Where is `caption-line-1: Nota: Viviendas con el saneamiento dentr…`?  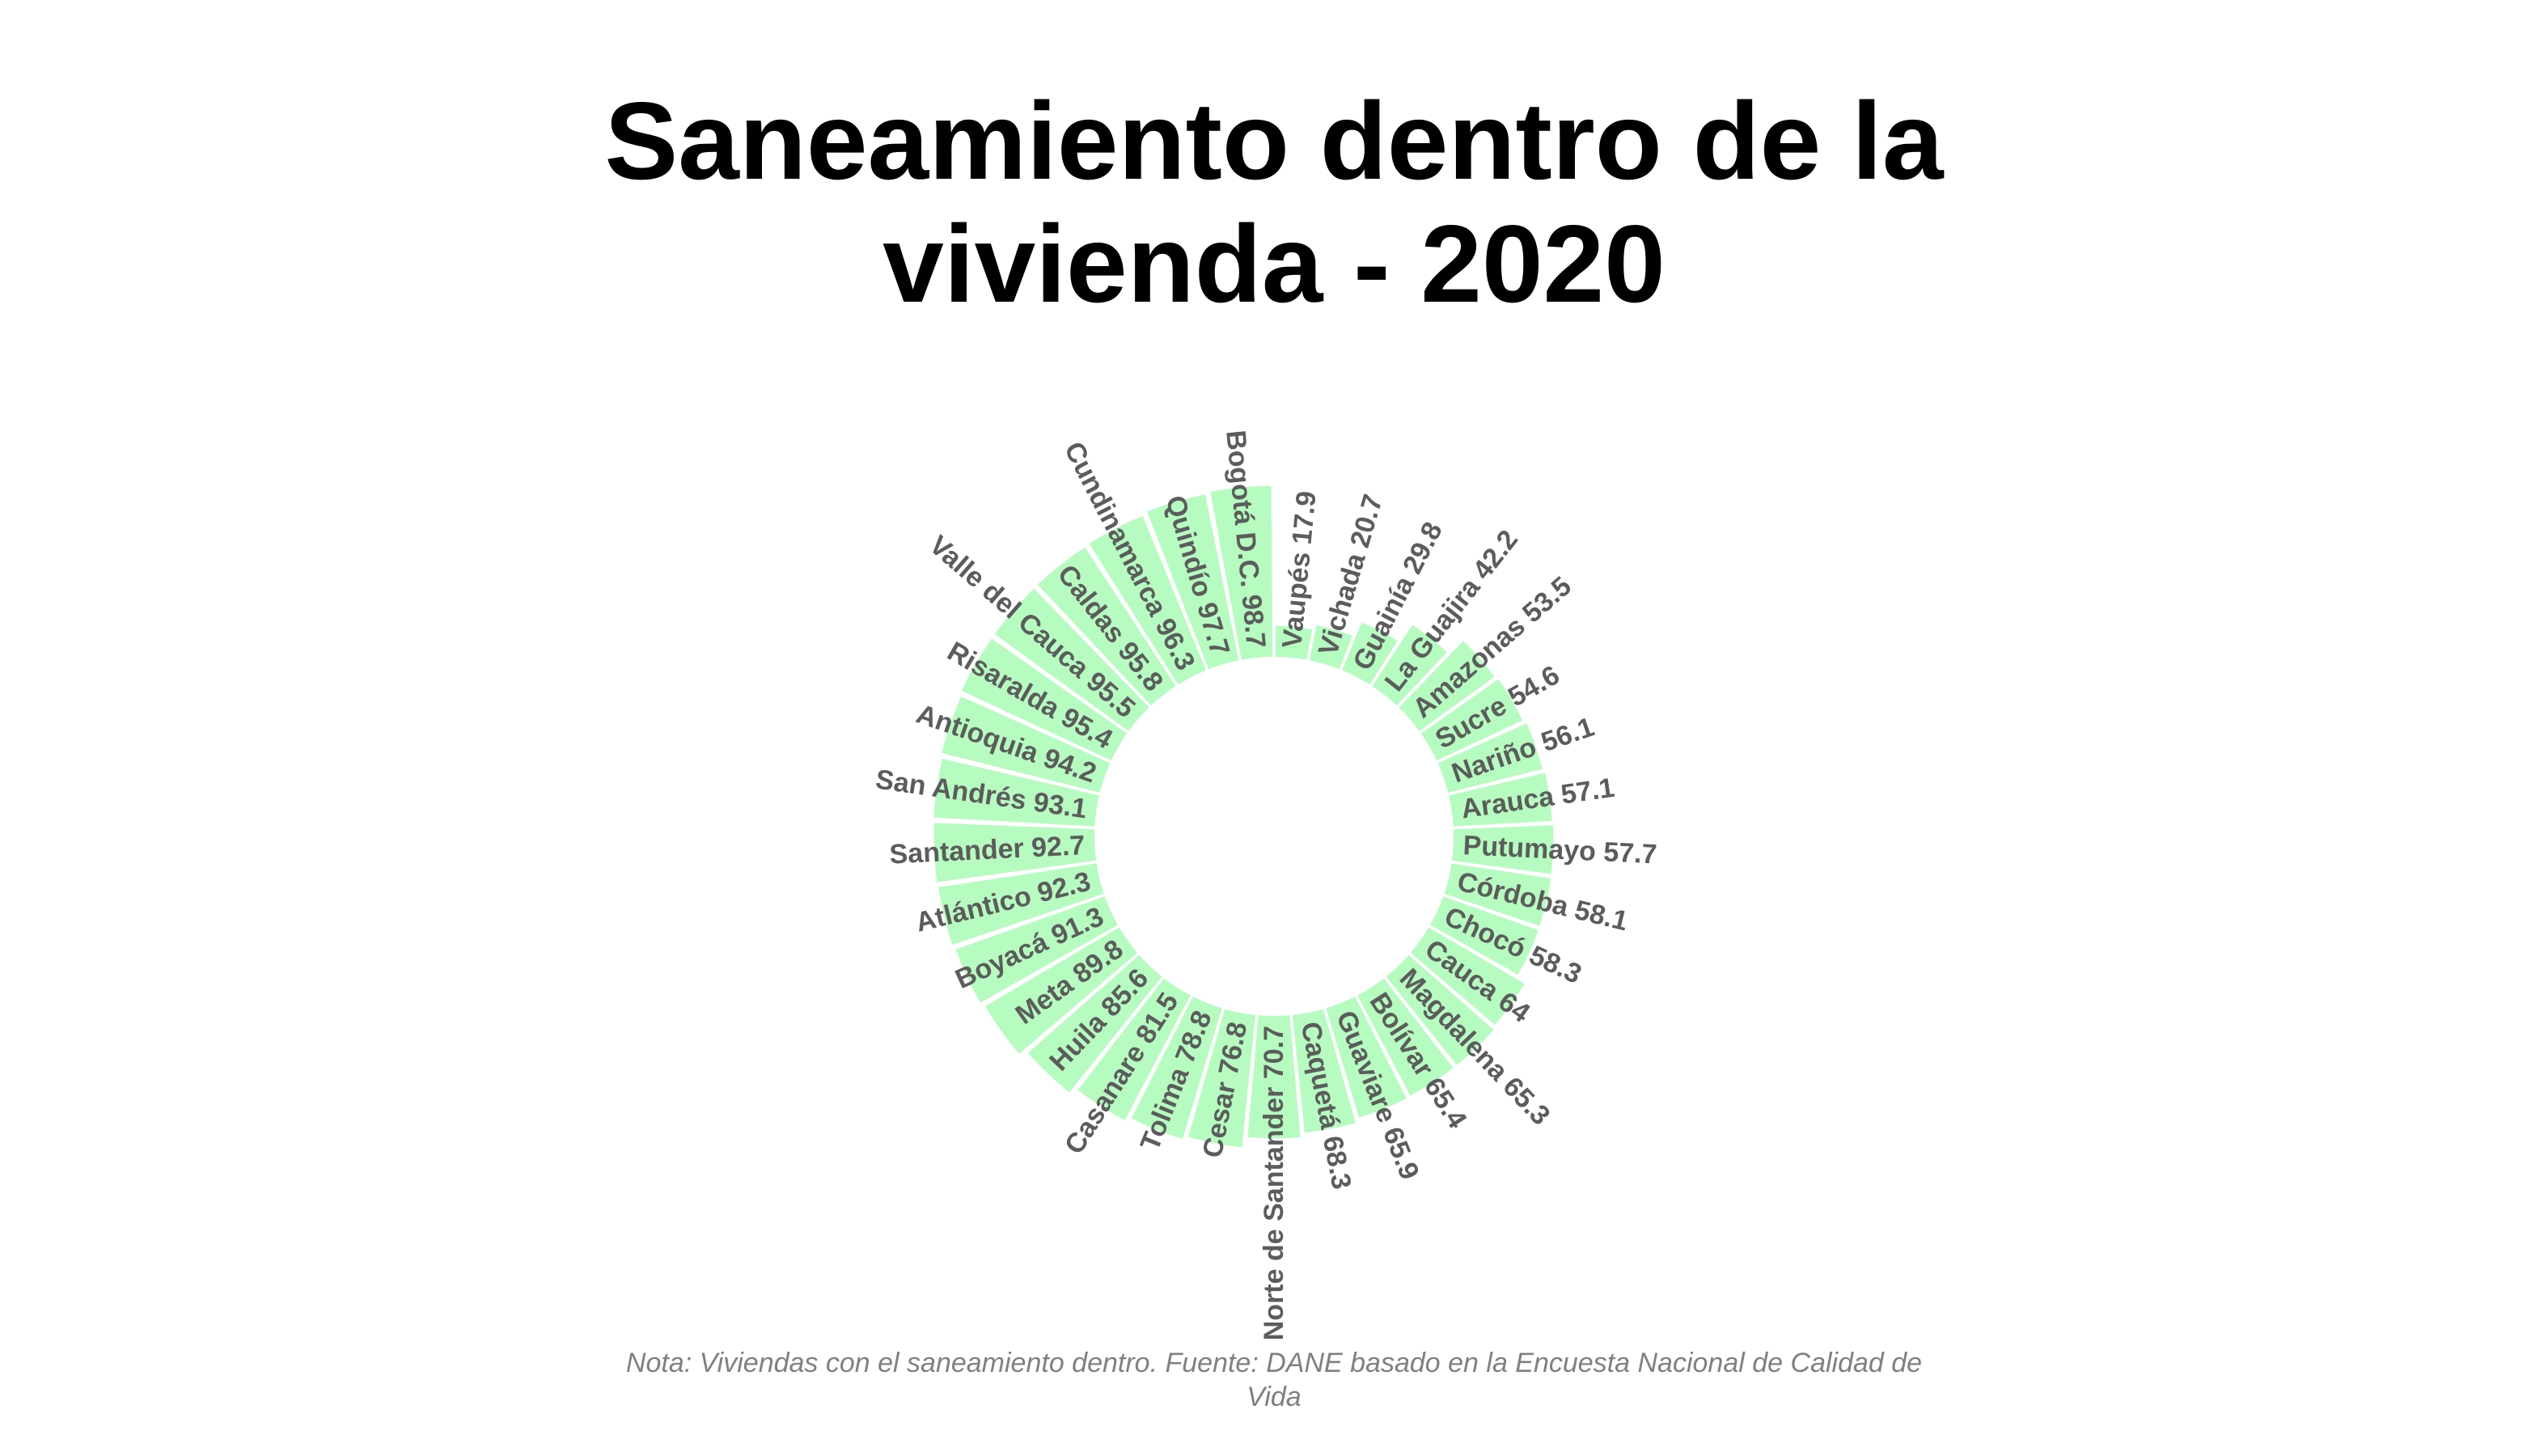
caption-line-1: Nota: Viviendas con el saneamiento dentr… is located at coordinates (1274, 1363).